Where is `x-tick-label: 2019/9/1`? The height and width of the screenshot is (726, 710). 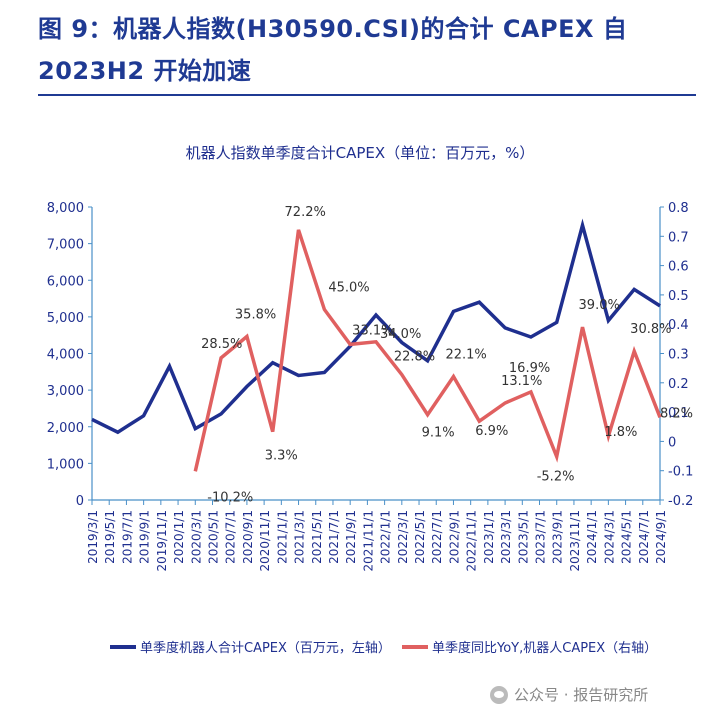
x-tick-label: 2019/9/1 is located at coordinates (145, 537).